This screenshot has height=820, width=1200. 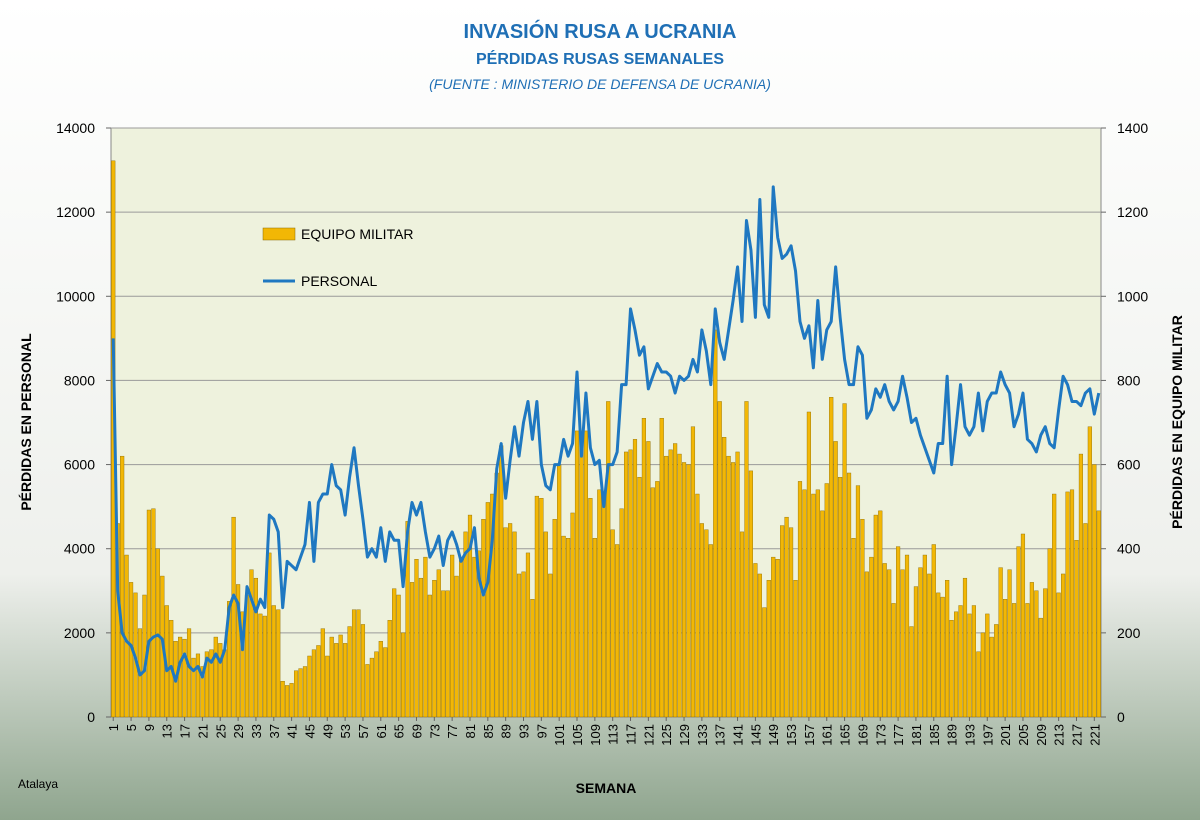 I want to click on x-tick-label: 97, so click(x=541, y=731).